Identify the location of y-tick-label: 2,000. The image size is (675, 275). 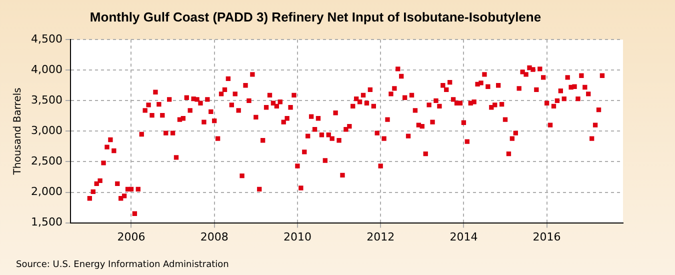
(46, 191).